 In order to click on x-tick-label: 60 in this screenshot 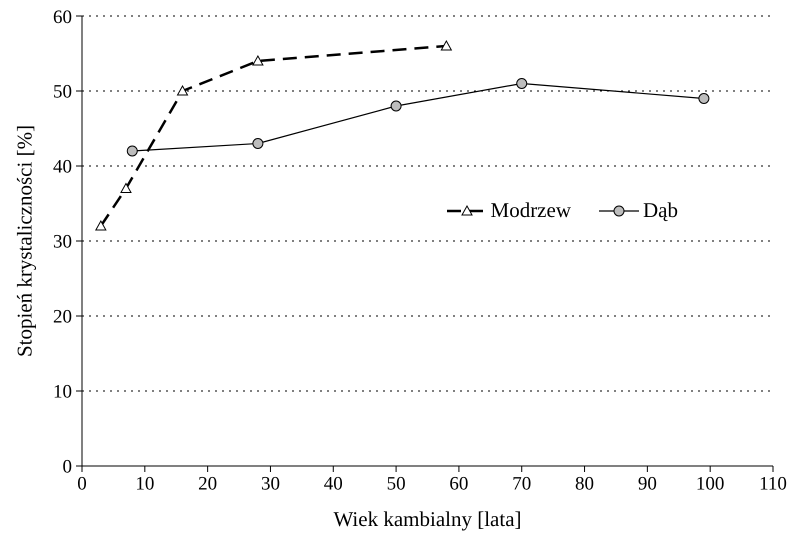, I will do `click(458, 483)`.